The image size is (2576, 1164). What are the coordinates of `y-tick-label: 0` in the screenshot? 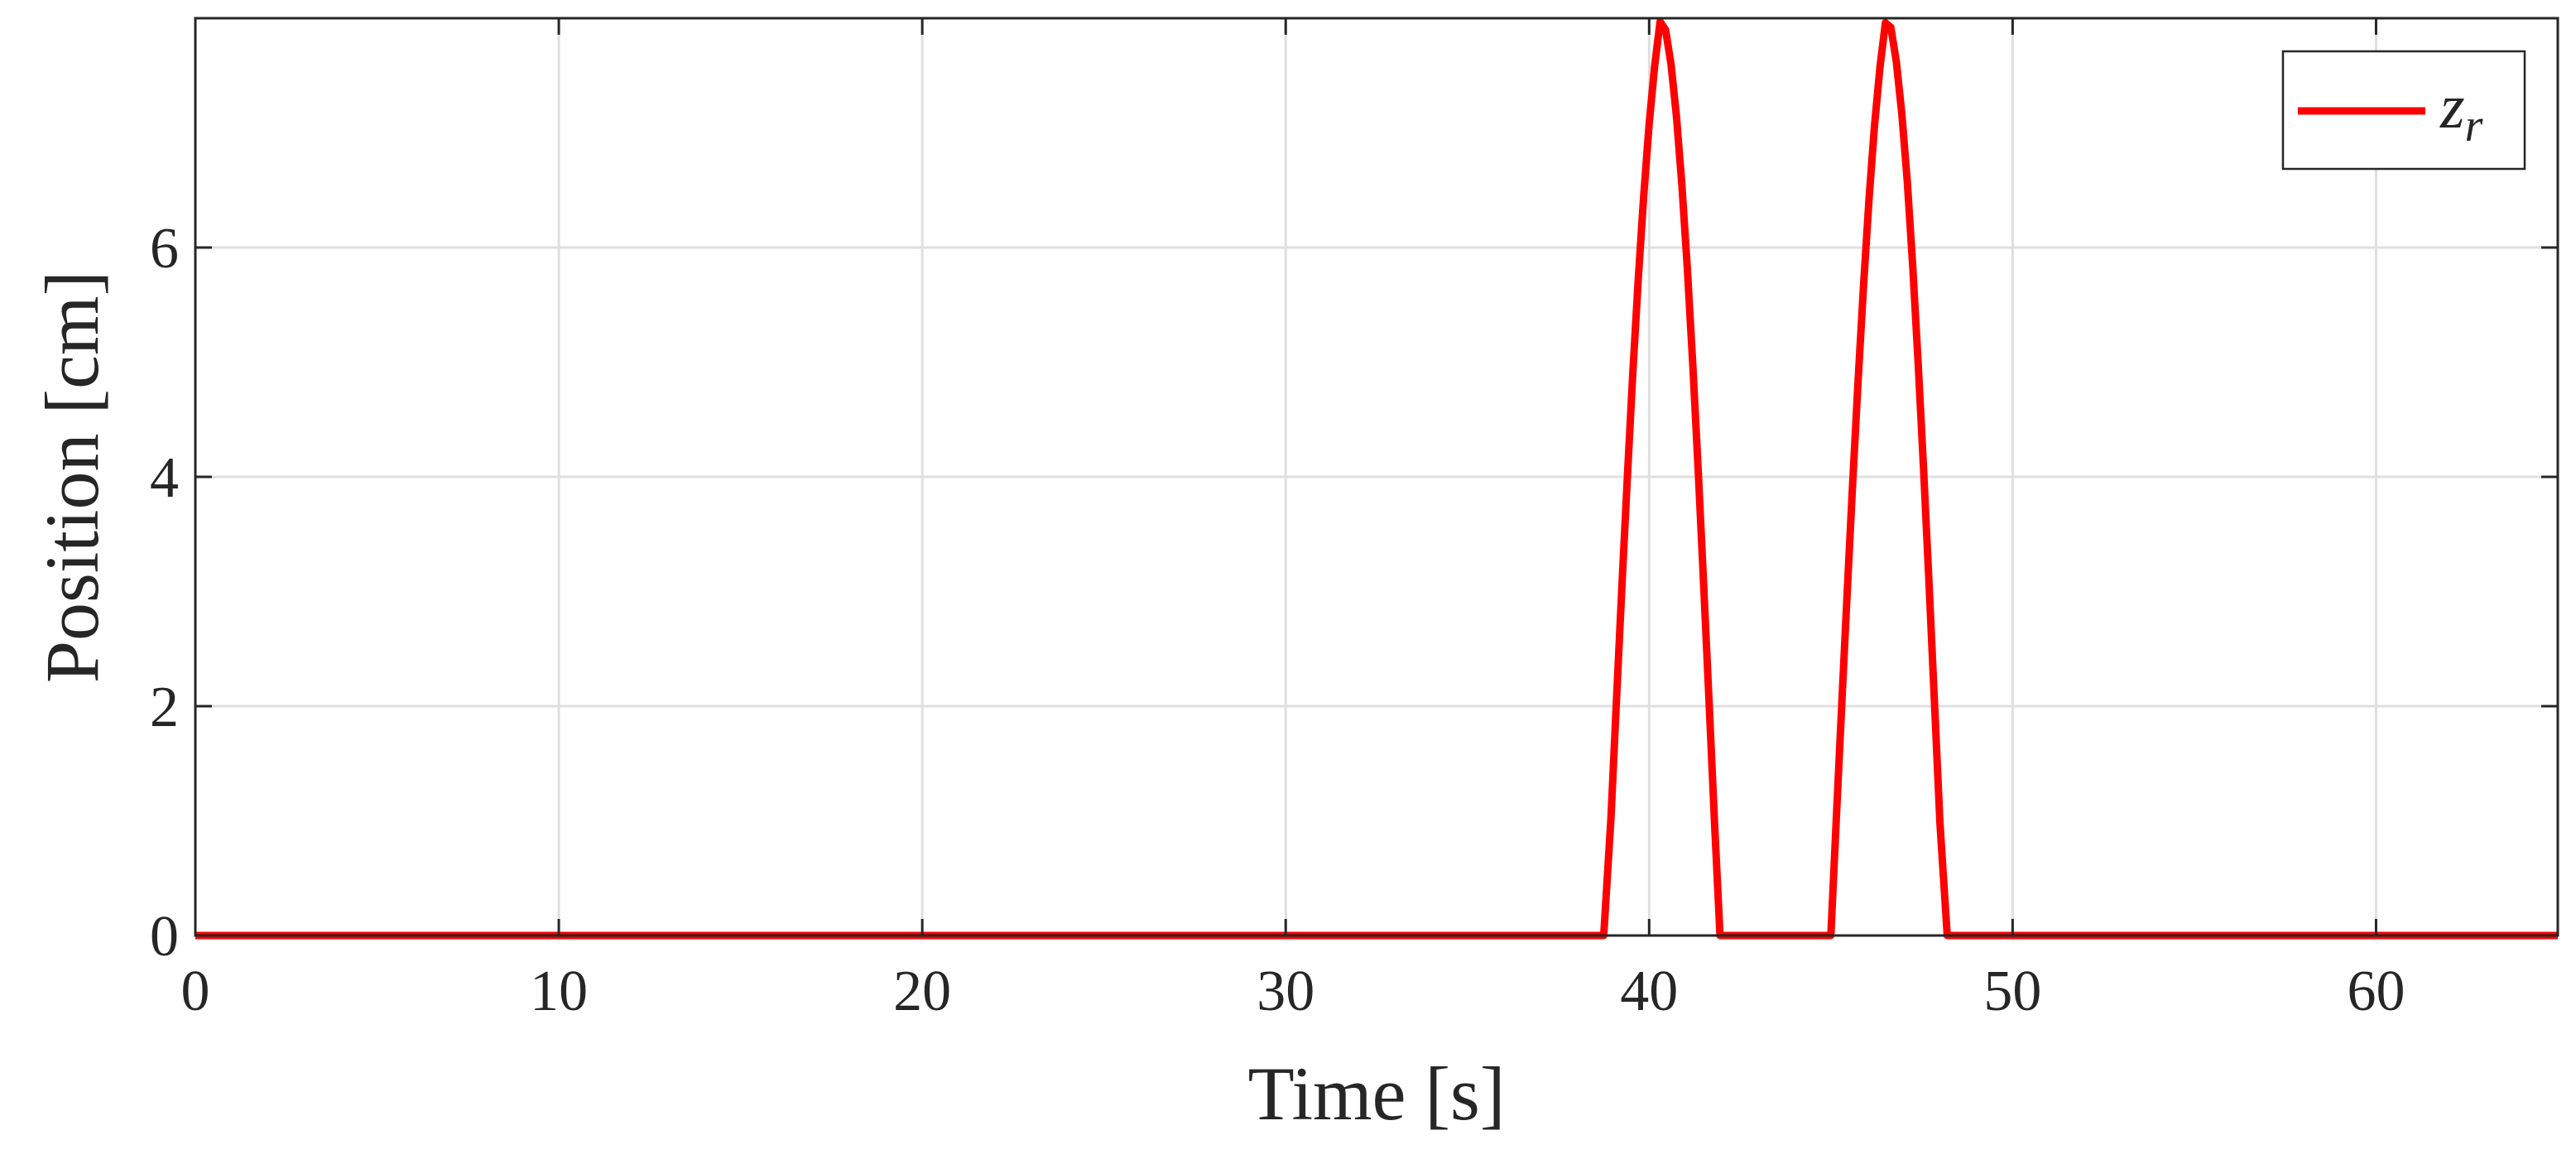 It's located at (164, 937).